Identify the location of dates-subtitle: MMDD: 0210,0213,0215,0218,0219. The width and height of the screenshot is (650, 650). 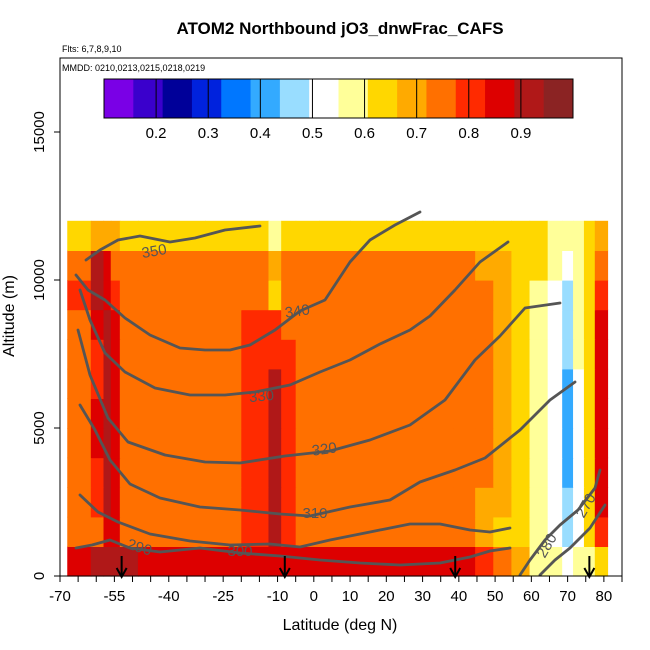
(133, 68).